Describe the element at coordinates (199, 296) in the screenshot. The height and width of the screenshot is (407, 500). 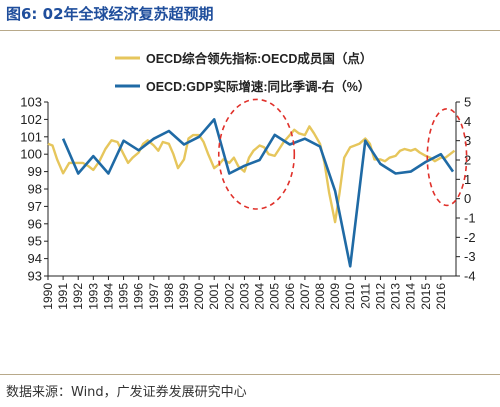
I see `x-tick-label: 2000` at that location.